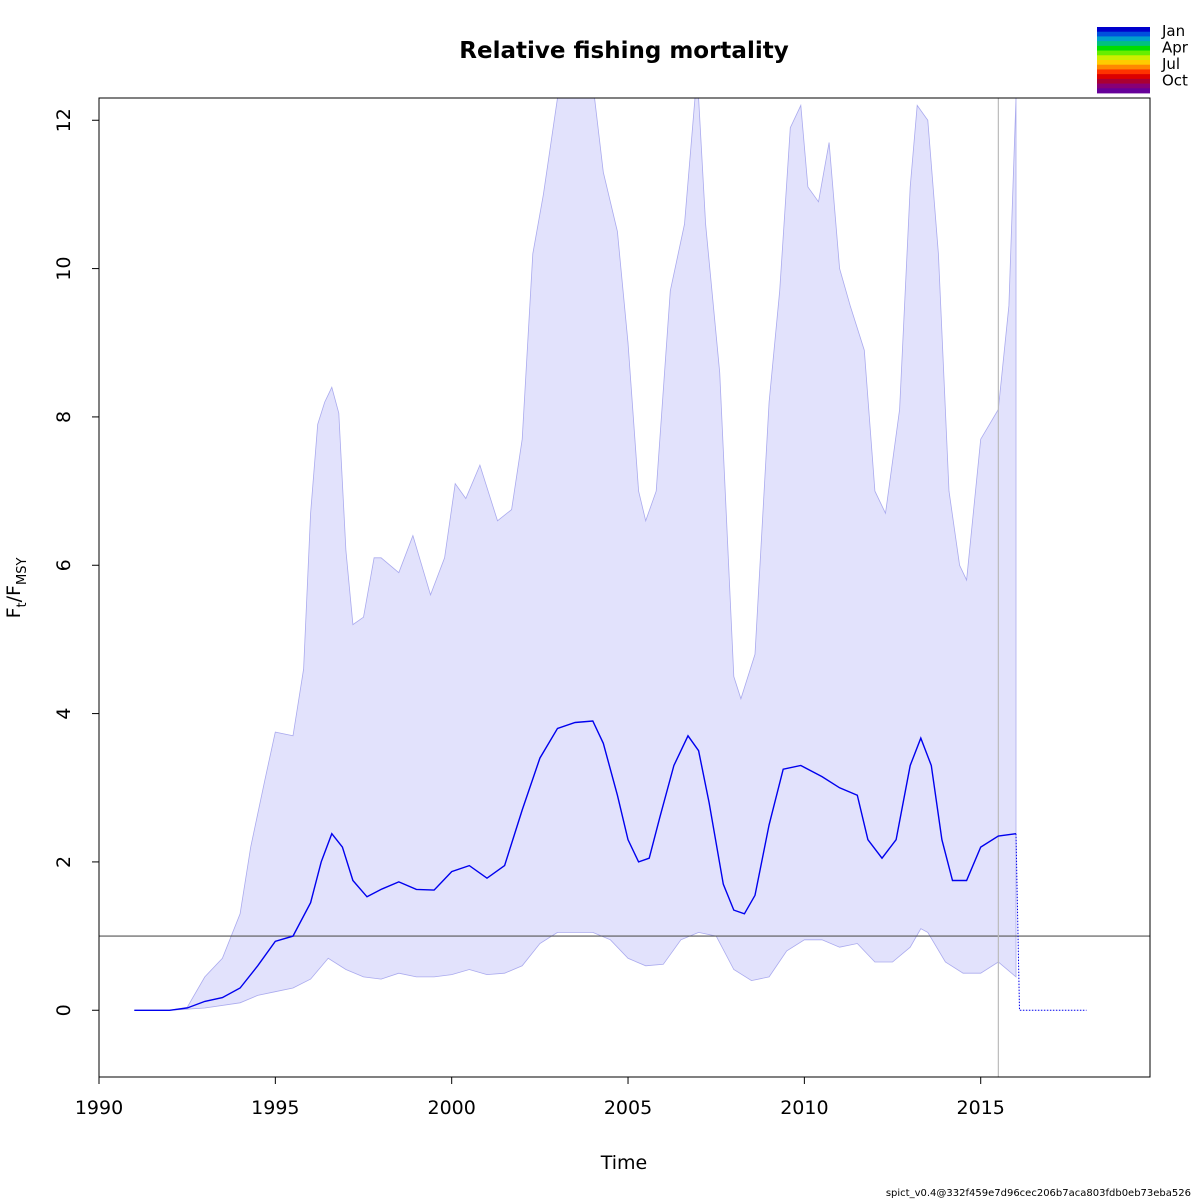 The image size is (1200, 1200). I want to click on legend-label-apr: Apr, so click(1175, 48).